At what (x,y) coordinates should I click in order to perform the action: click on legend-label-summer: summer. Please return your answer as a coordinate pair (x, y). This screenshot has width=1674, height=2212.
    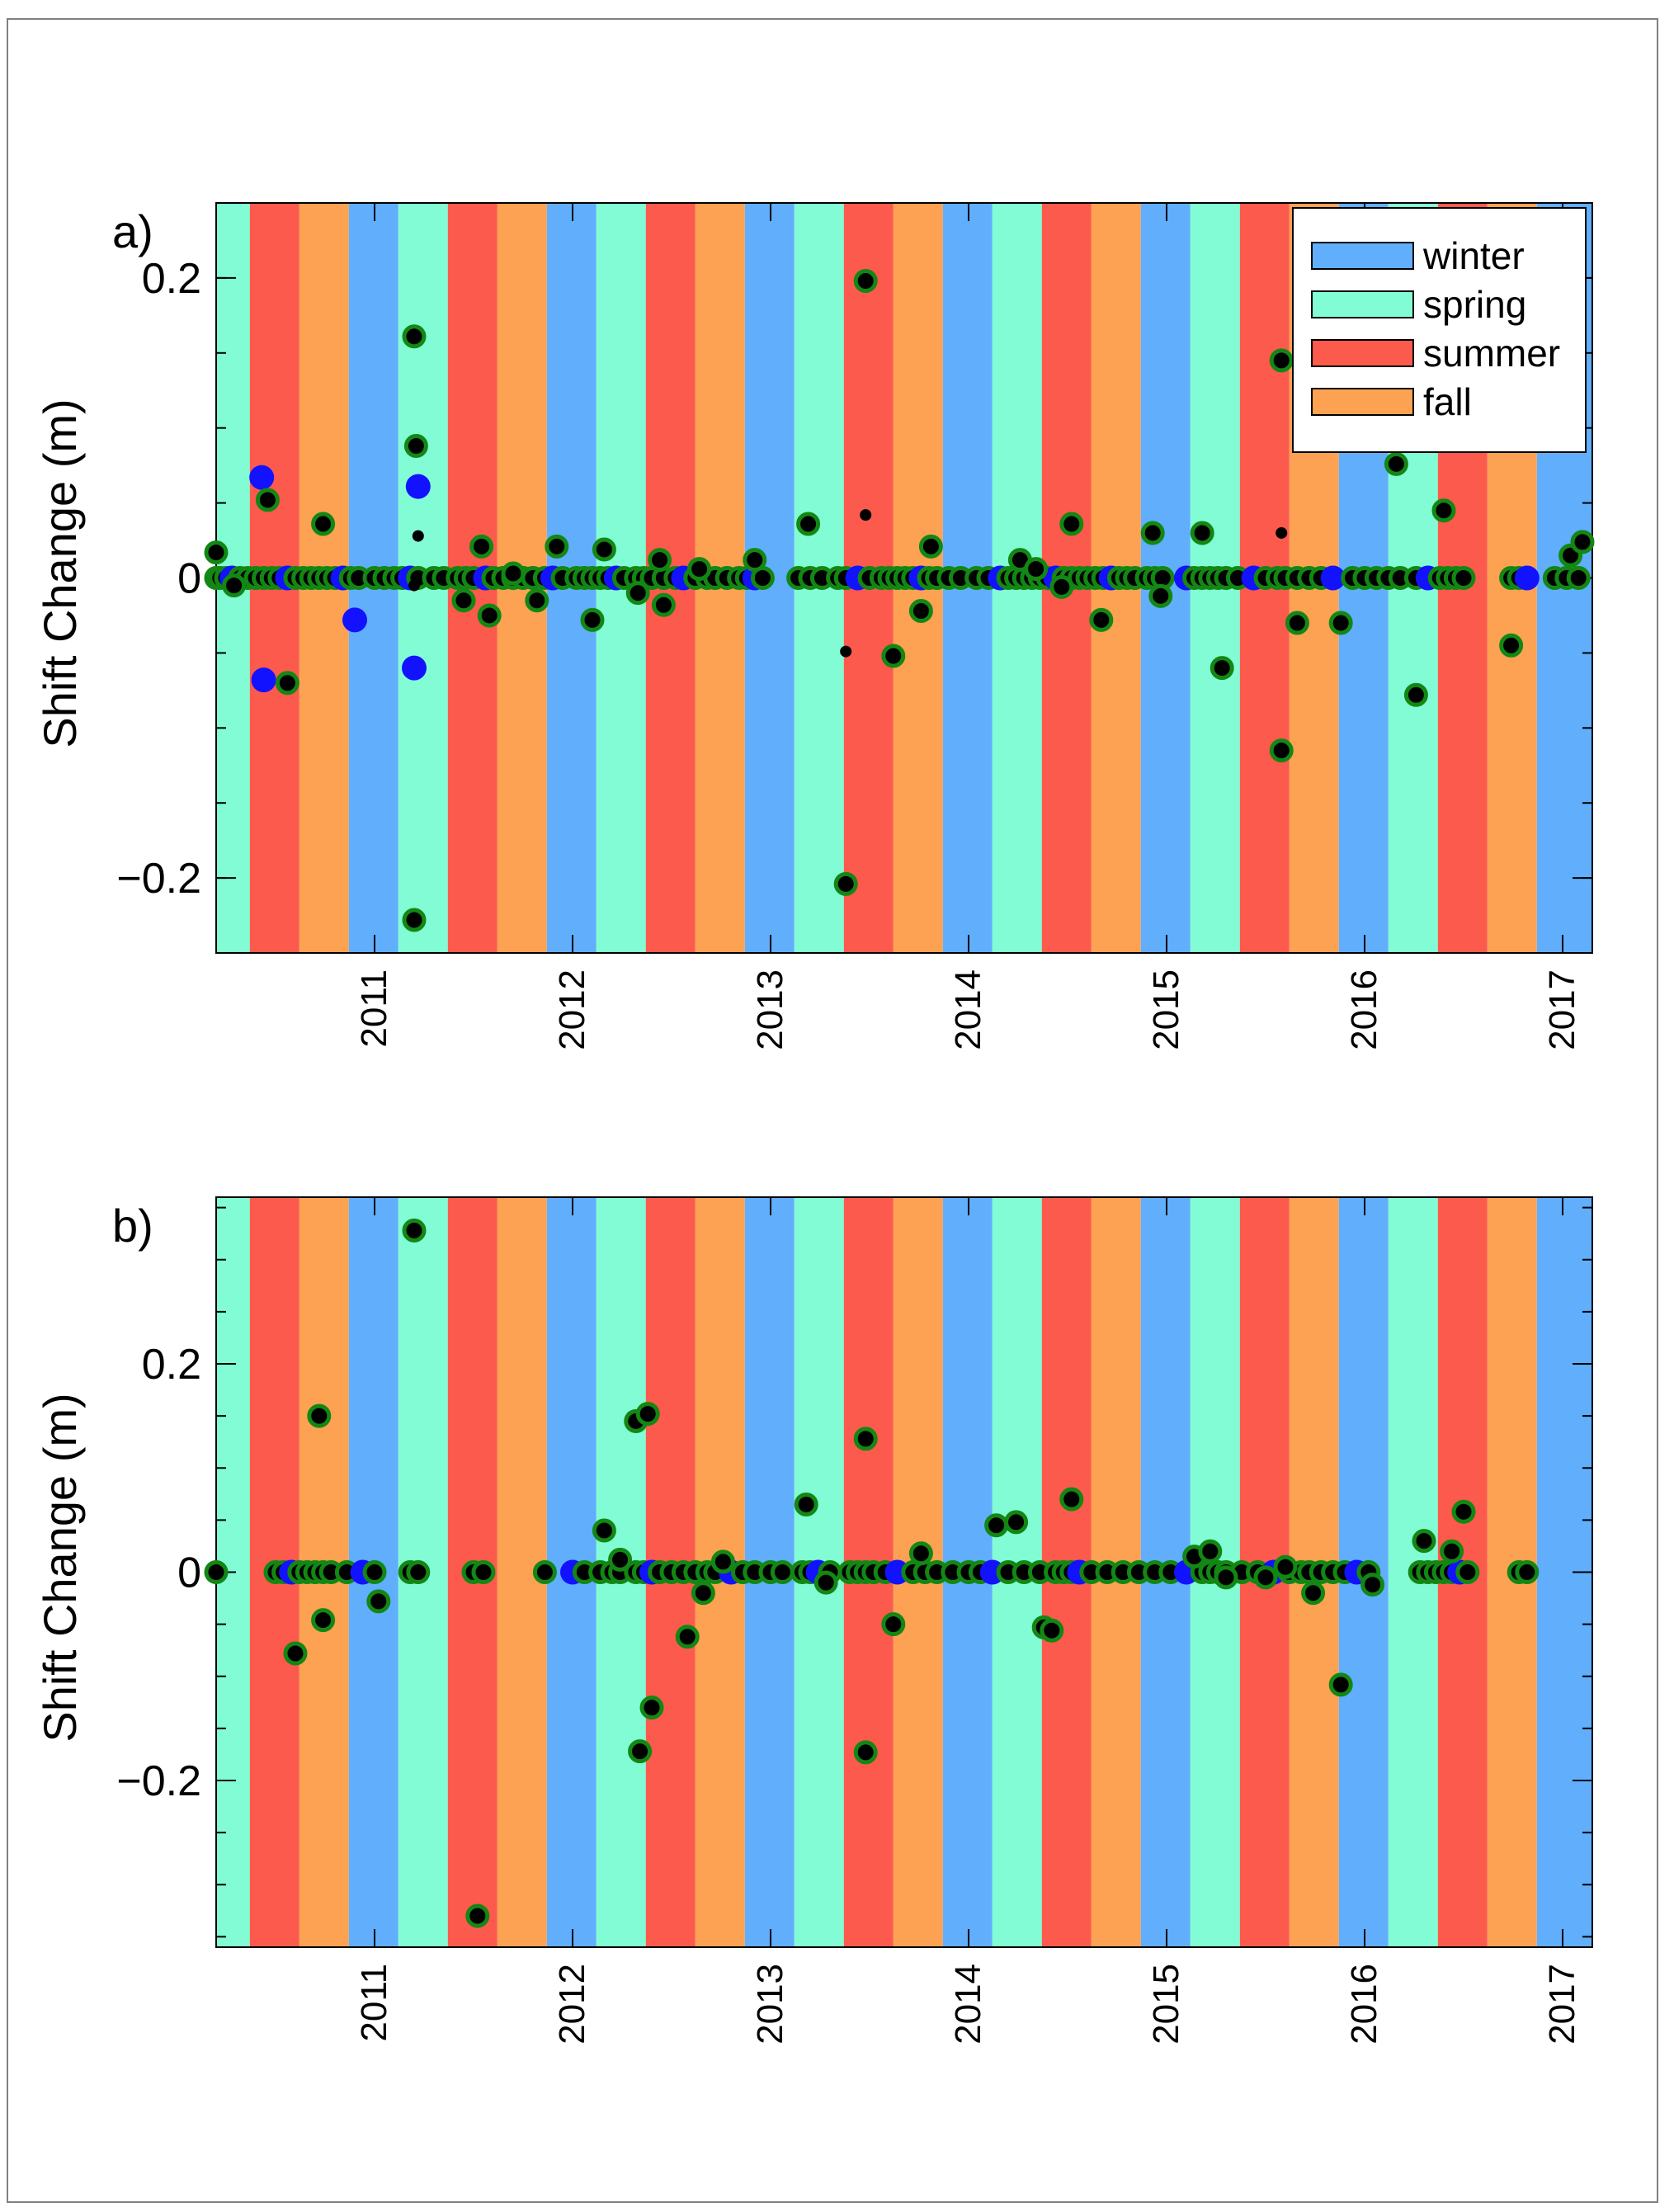
    Looking at the image, I should click on (1491, 354).